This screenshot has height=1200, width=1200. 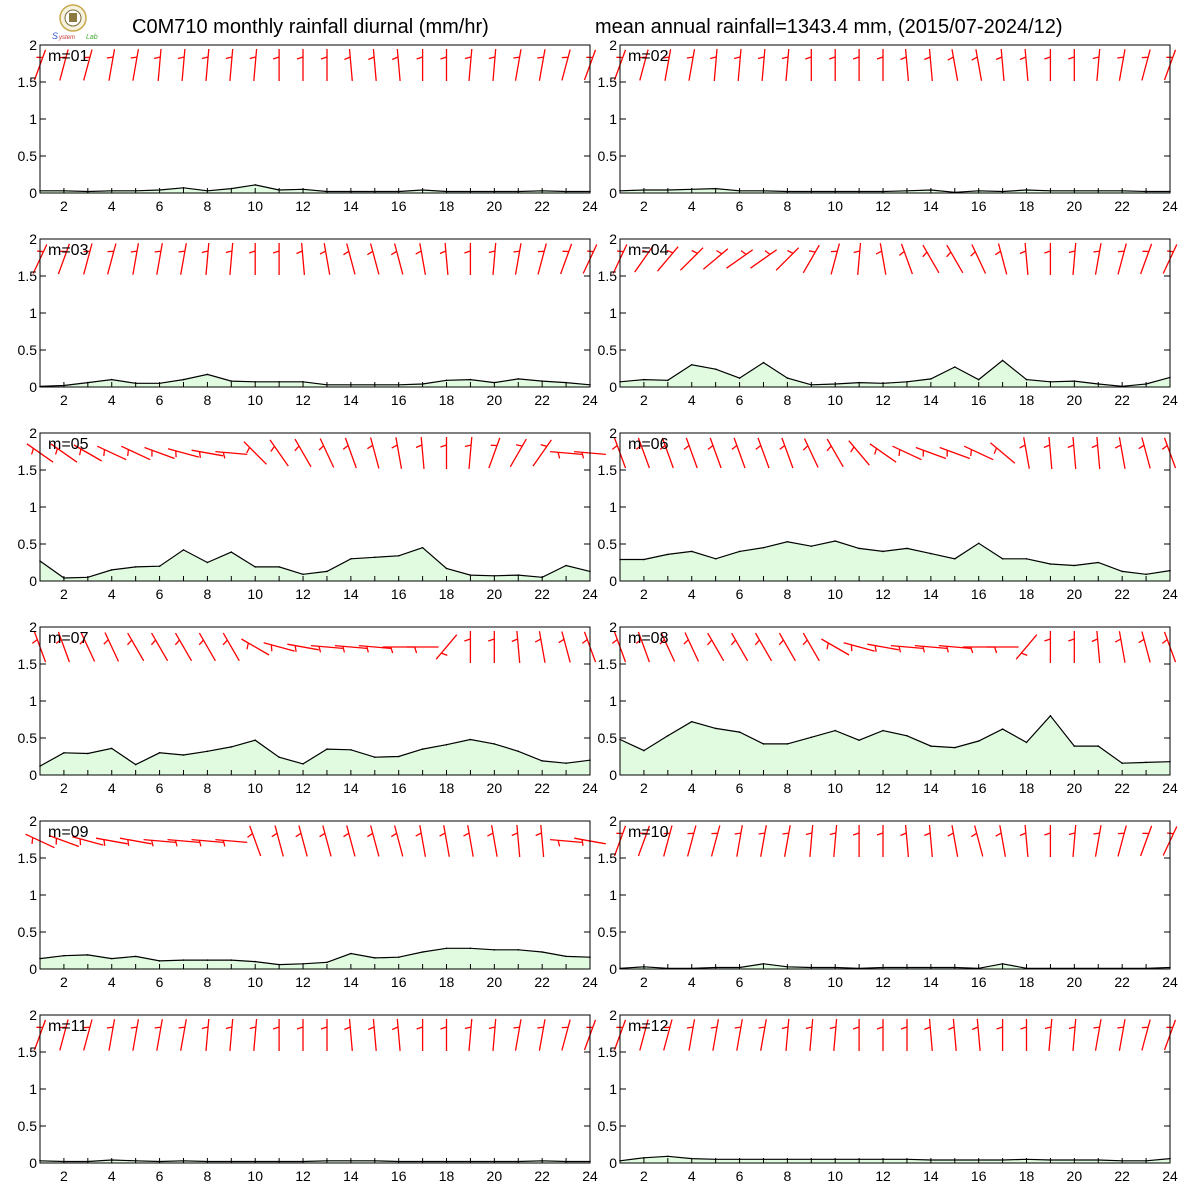 What do you see at coordinates (888, 1095) in the screenshot?
I see `panel-m-12: 00.511.522 4 6 8 10 12 14 16 18 20 22 24m=12` at bounding box center [888, 1095].